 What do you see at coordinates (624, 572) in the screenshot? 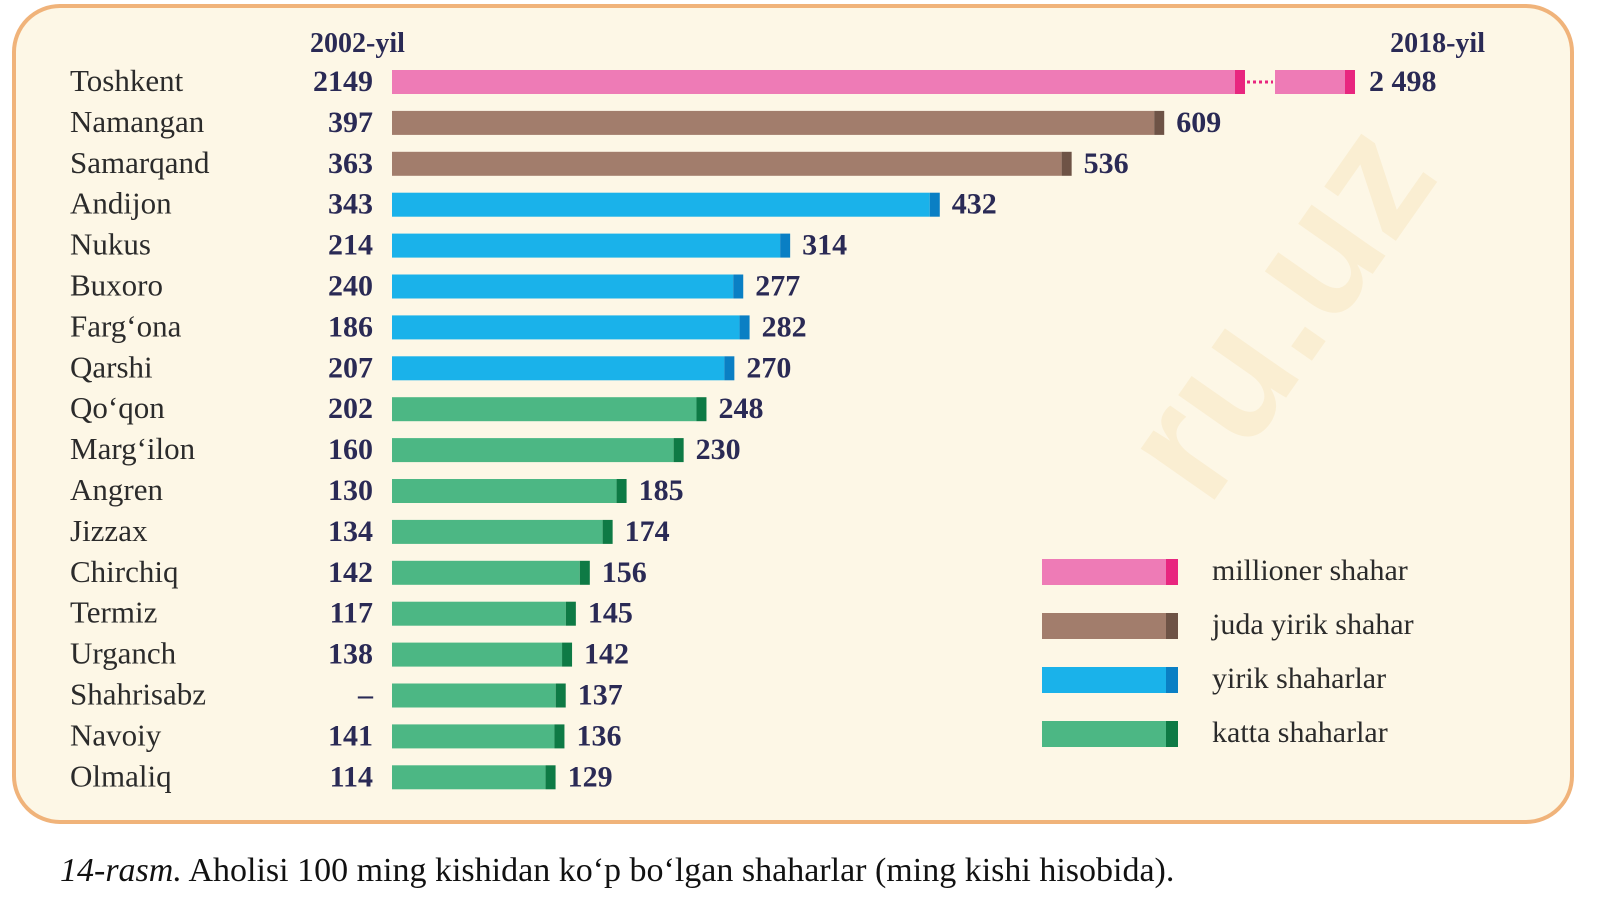
I see `value-2018-label: 156` at bounding box center [624, 572].